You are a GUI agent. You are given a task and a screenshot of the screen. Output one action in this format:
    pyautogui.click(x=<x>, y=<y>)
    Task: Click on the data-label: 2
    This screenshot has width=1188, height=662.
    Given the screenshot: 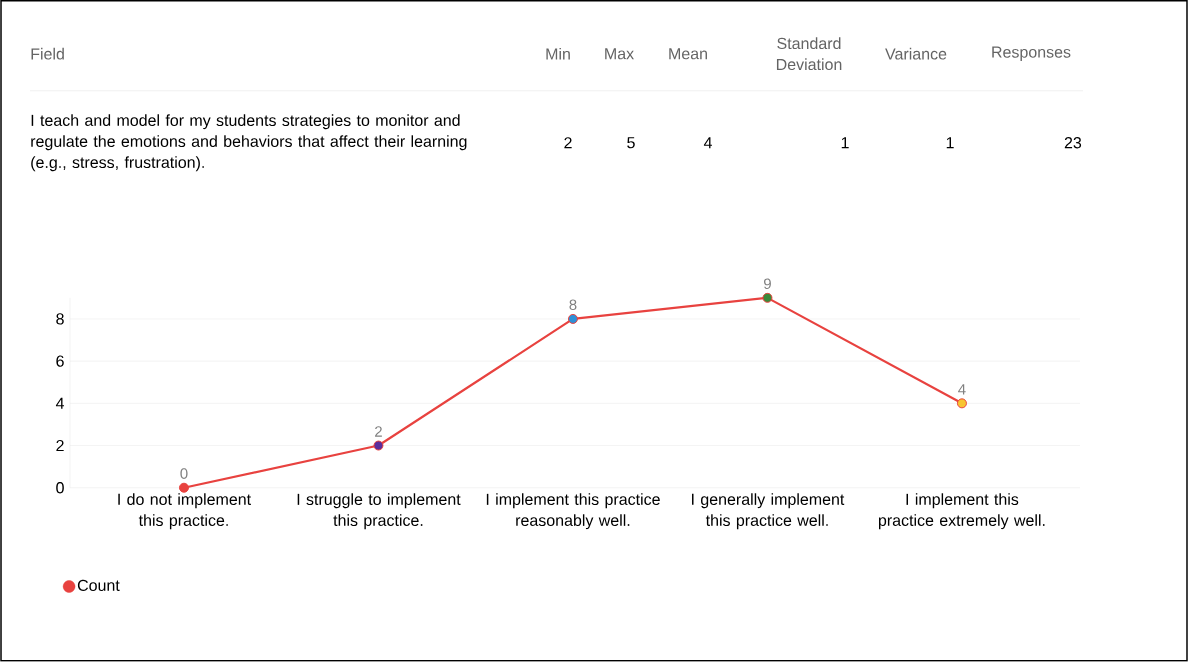 What is the action you would take?
    pyautogui.click(x=378, y=431)
    